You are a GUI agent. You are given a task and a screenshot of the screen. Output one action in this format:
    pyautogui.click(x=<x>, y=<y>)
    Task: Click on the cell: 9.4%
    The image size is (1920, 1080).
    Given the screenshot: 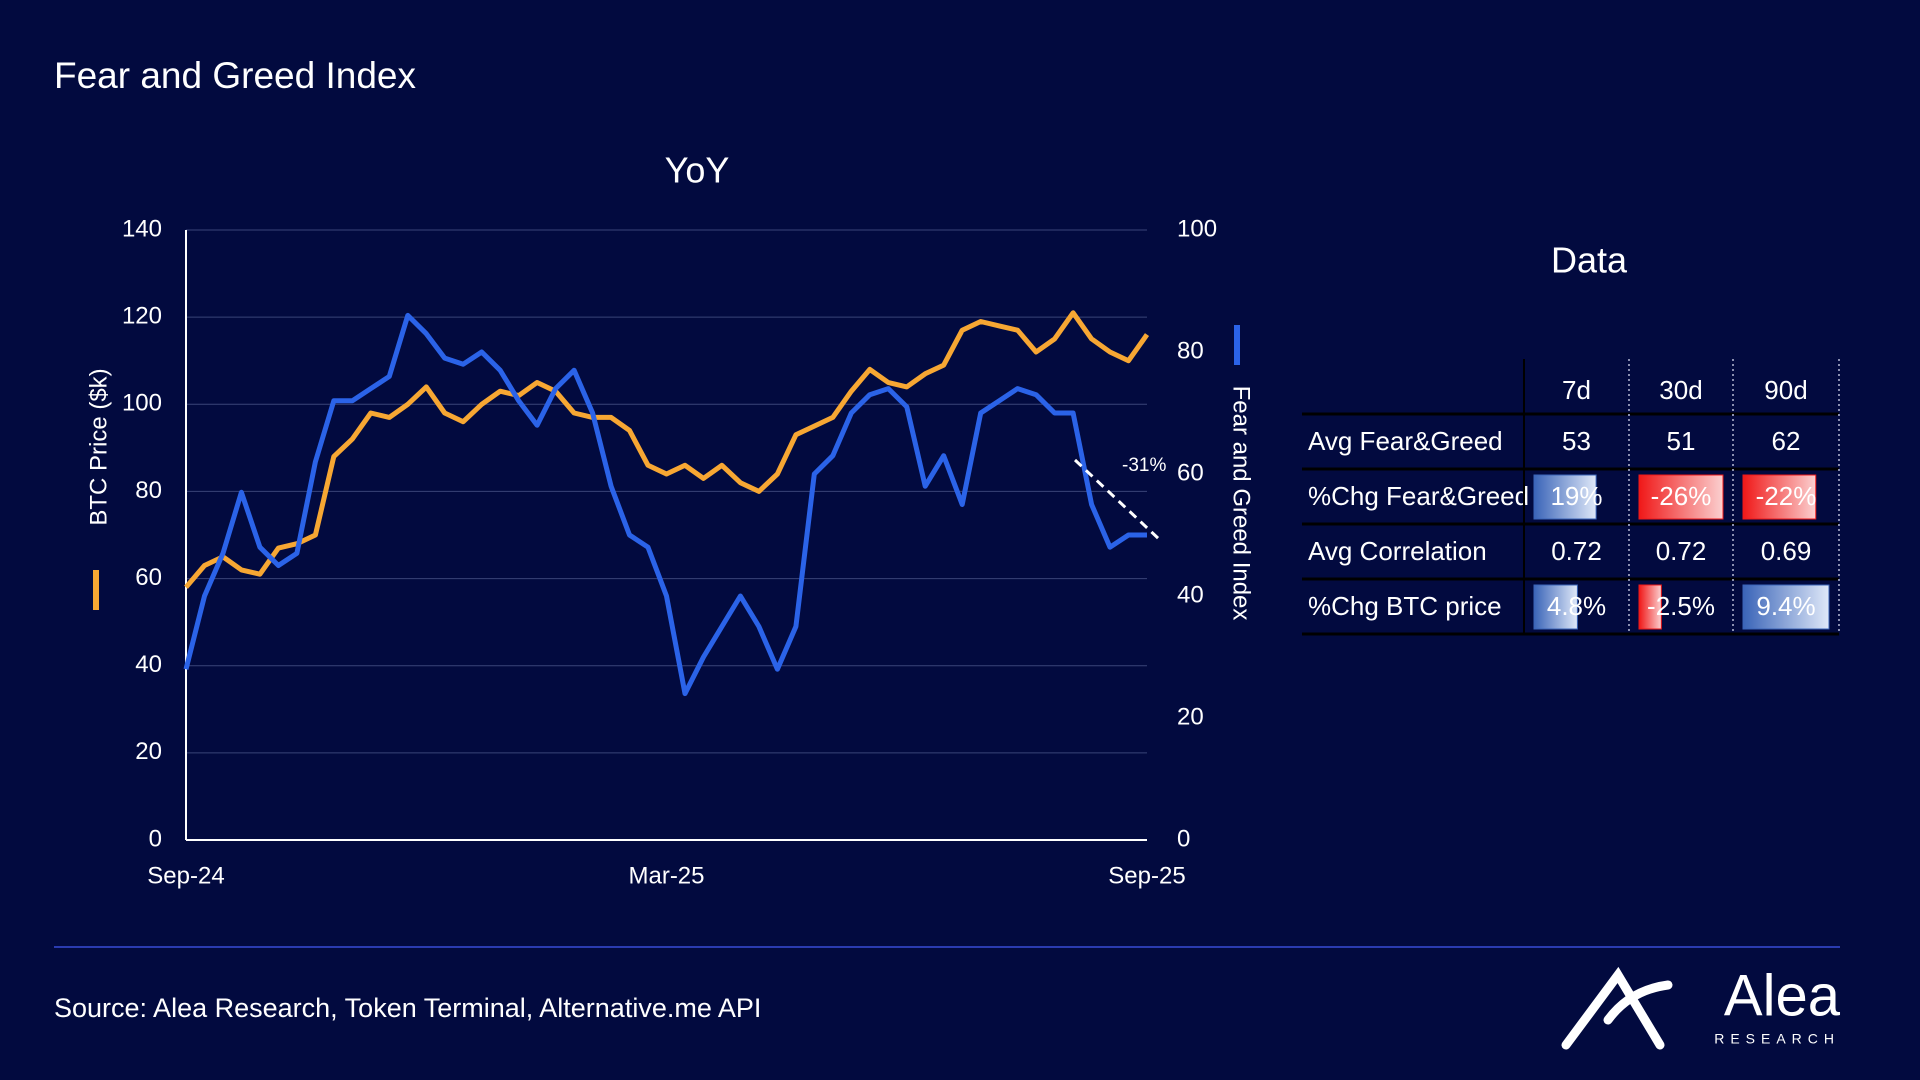 What is the action you would take?
    pyautogui.click(x=1785, y=606)
    